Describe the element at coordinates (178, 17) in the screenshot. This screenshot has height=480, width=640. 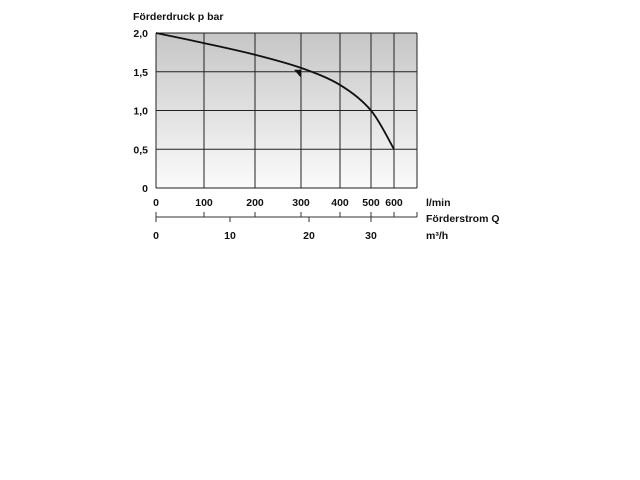
I see `y-axis-label: Förderdruck p bar` at that location.